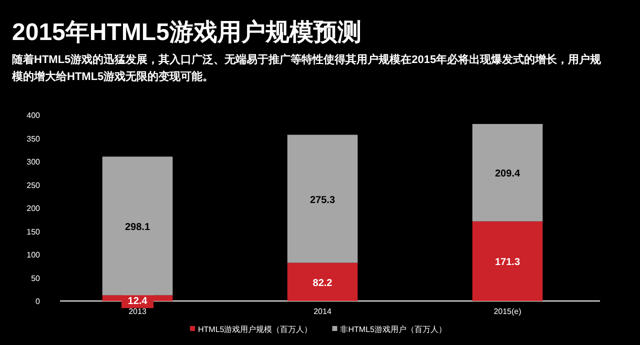 The width and height of the screenshot is (640, 345). I want to click on data-label: 171.3, so click(507, 262).